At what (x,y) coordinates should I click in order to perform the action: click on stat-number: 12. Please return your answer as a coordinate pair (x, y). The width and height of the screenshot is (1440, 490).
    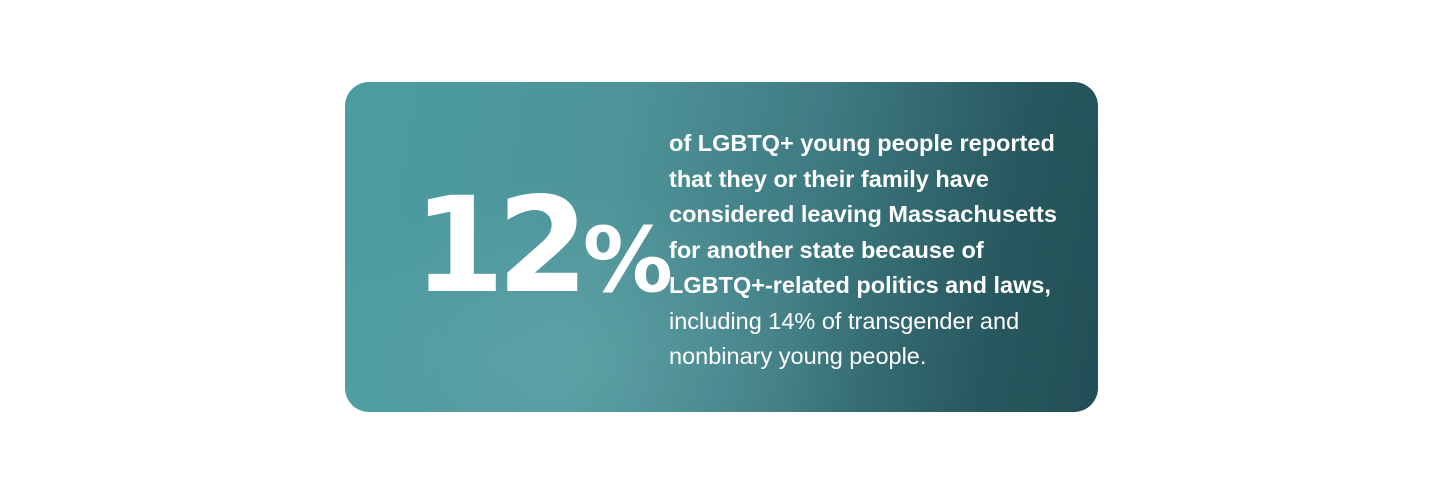
    Looking at the image, I should click on (501, 246).